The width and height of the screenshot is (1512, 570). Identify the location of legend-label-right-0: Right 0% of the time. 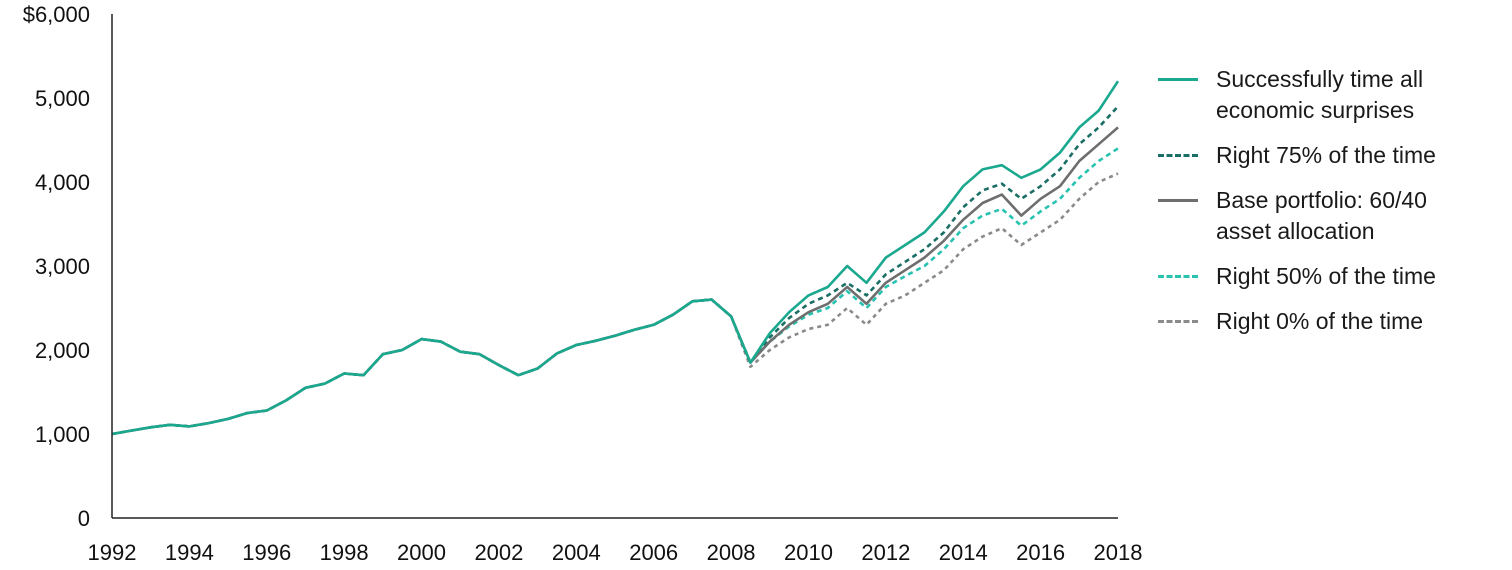
(1320, 321).